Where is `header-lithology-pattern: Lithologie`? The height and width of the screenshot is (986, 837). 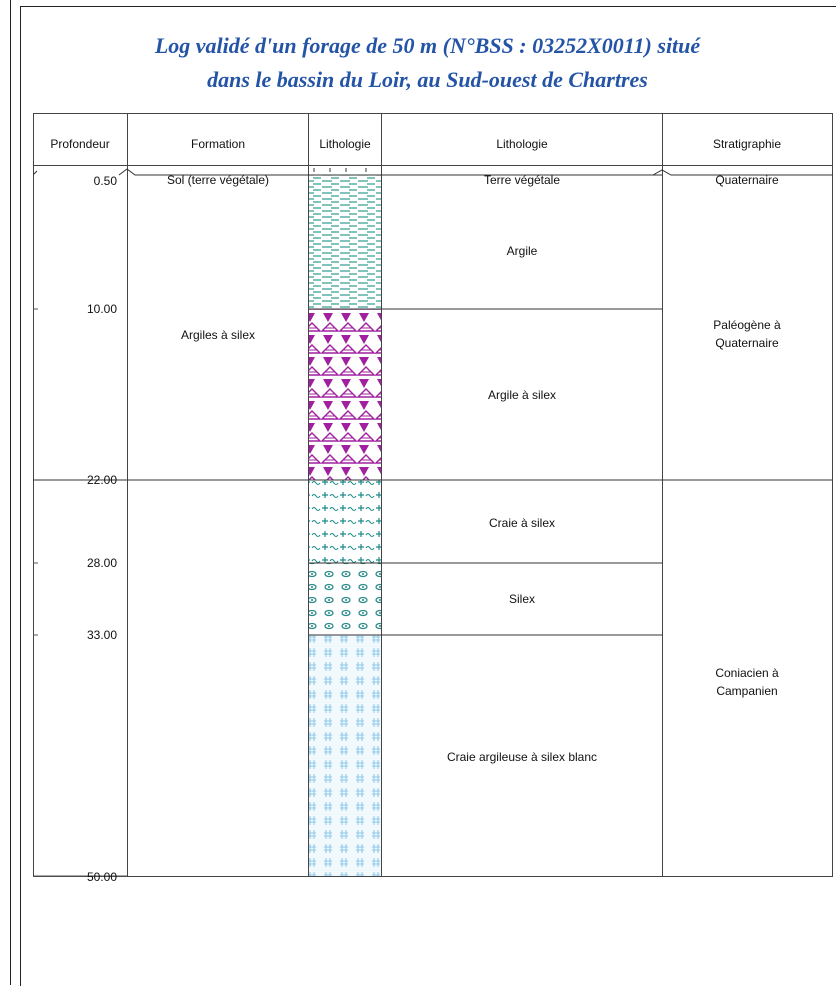 header-lithology-pattern: Lithologie is located at coordinates (345, 144).